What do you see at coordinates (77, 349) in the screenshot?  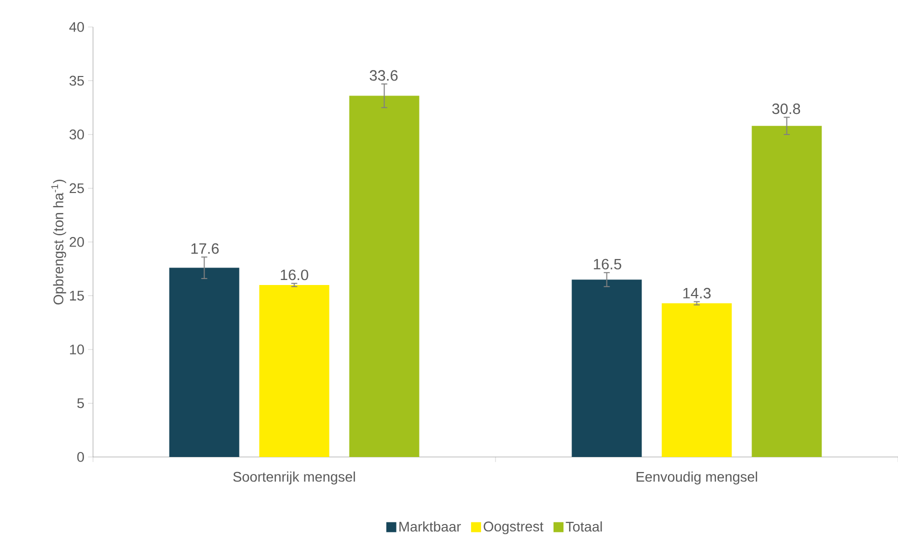 I see `y-tick-label: 10` at bounding box center [77, 349].